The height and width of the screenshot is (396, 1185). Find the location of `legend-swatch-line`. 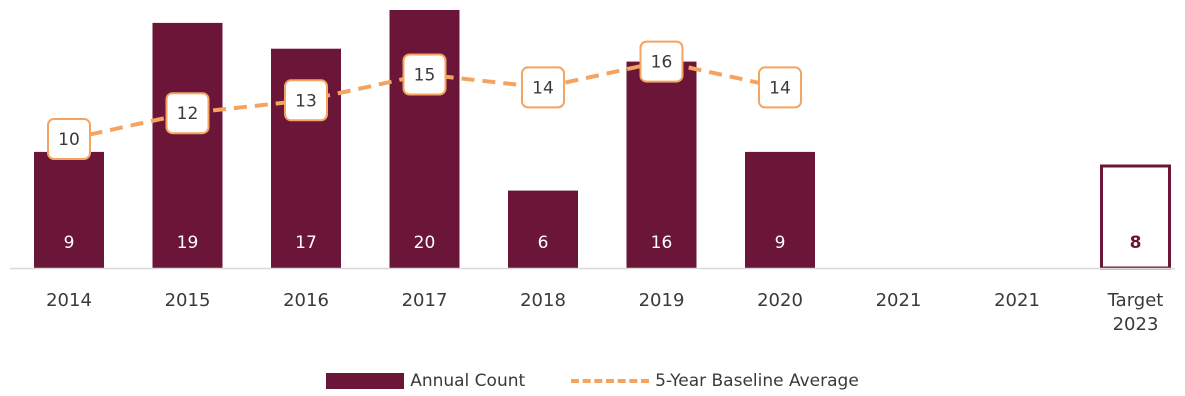

legend-swatch-line is located at coordinates (610, 381).